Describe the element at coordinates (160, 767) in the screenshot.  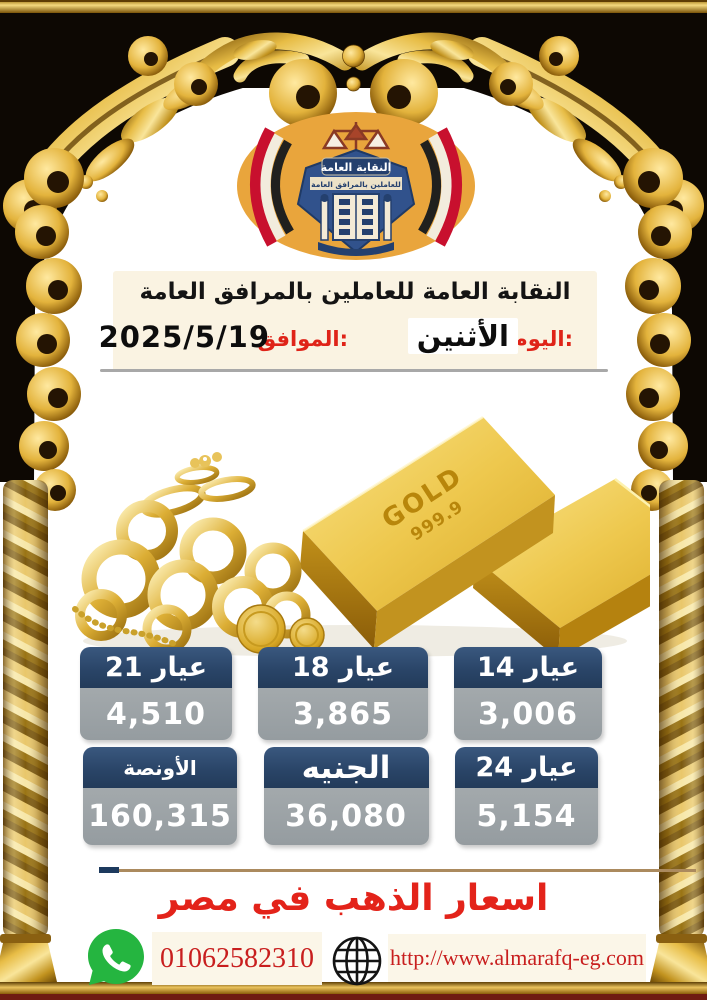
I see `price-cell-label: الأونصة` at that location.